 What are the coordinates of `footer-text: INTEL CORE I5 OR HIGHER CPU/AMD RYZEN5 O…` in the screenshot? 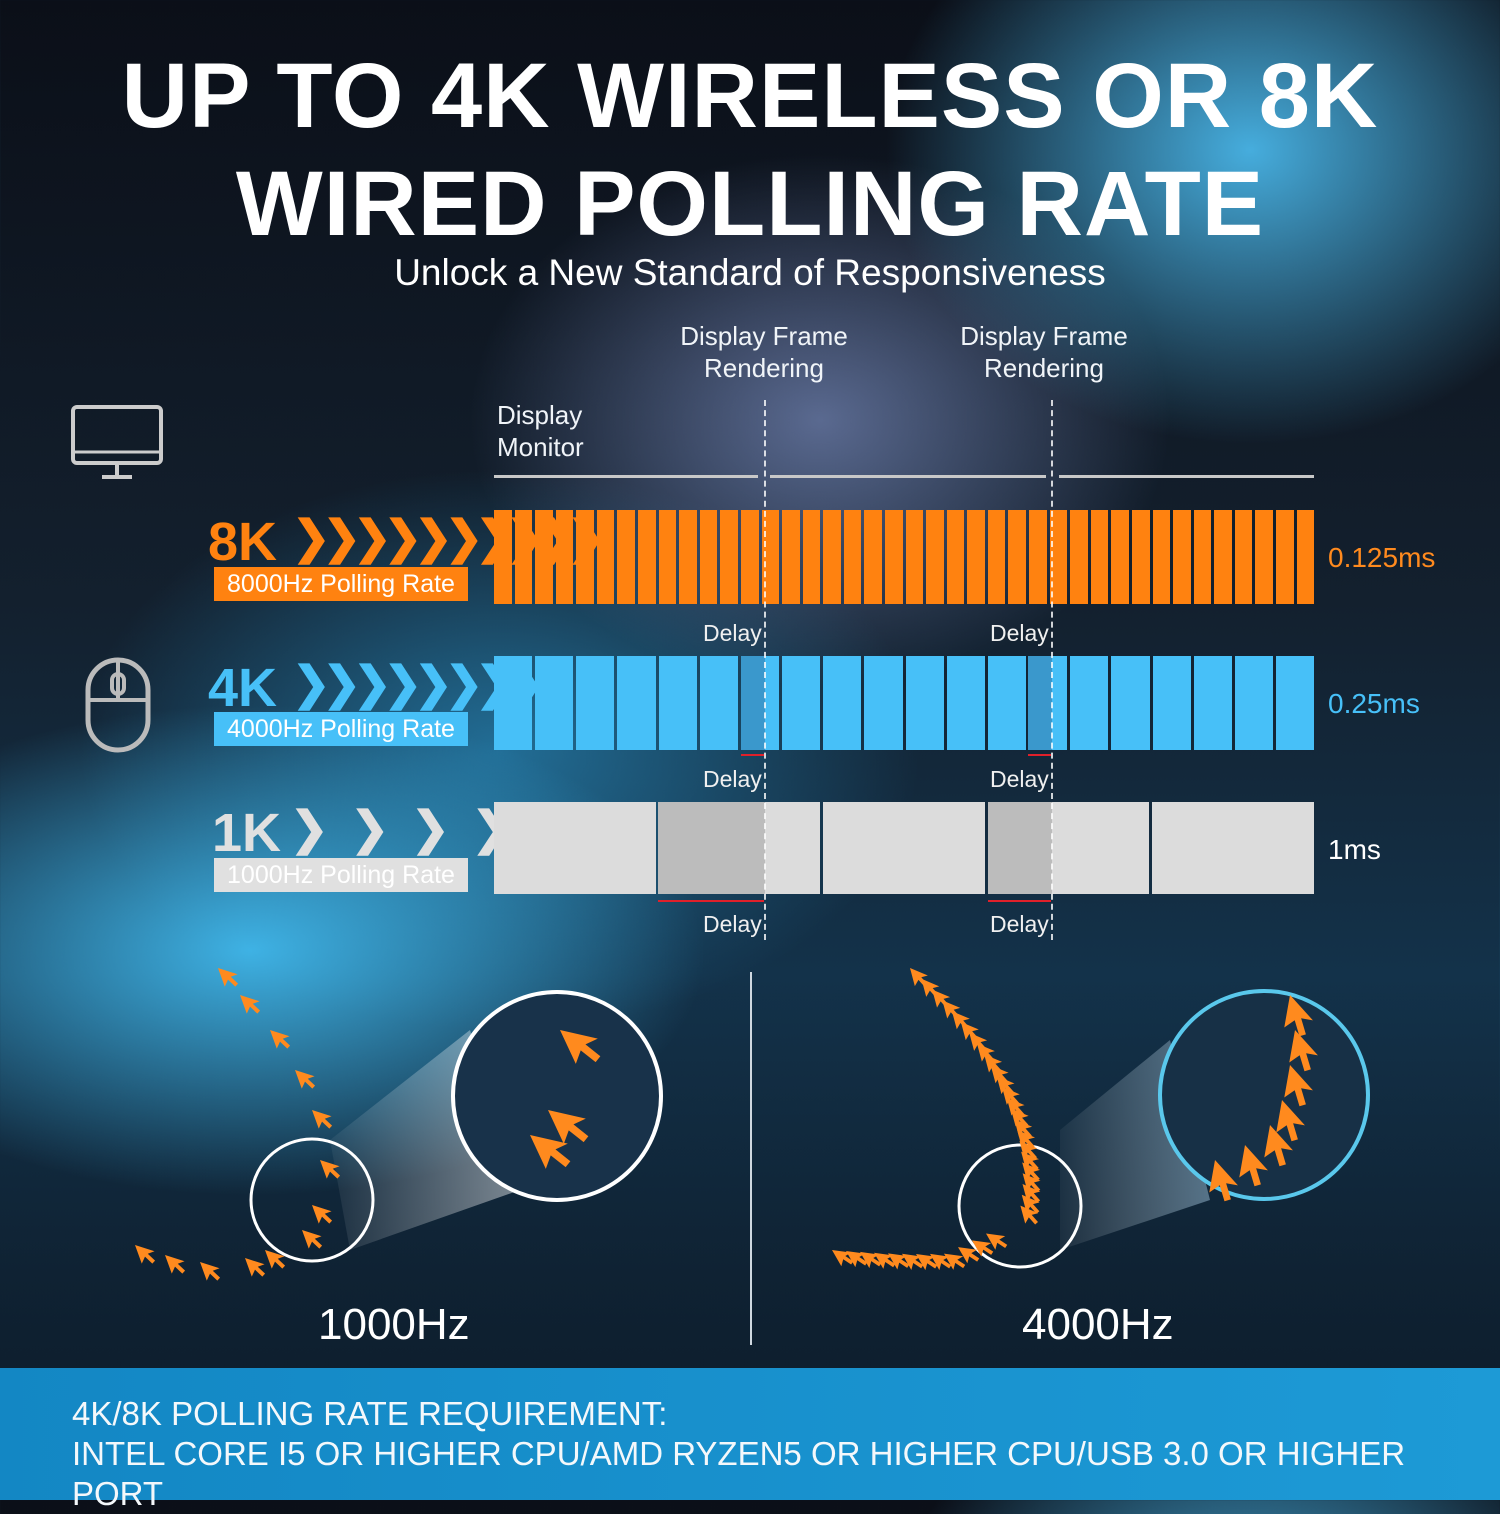 It's located at (739, 1473).